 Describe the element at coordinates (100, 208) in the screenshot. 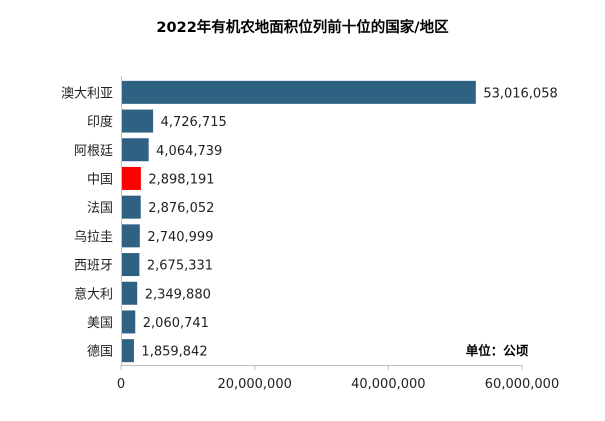

I see `category-label: 法国` at that location.